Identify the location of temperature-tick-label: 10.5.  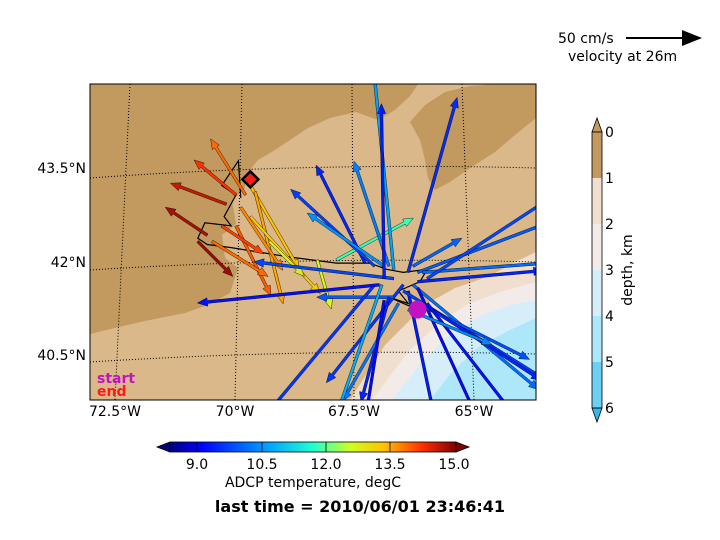
(261, 465).